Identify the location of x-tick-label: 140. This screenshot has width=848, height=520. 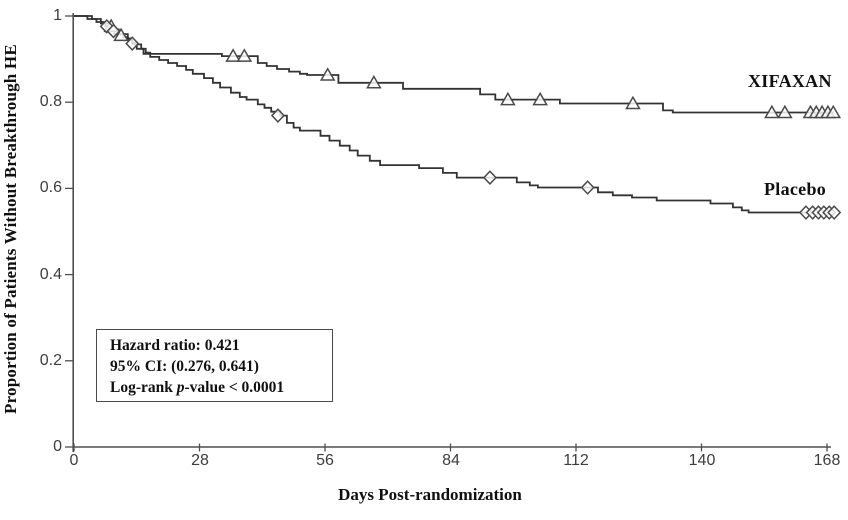
(702, 460).